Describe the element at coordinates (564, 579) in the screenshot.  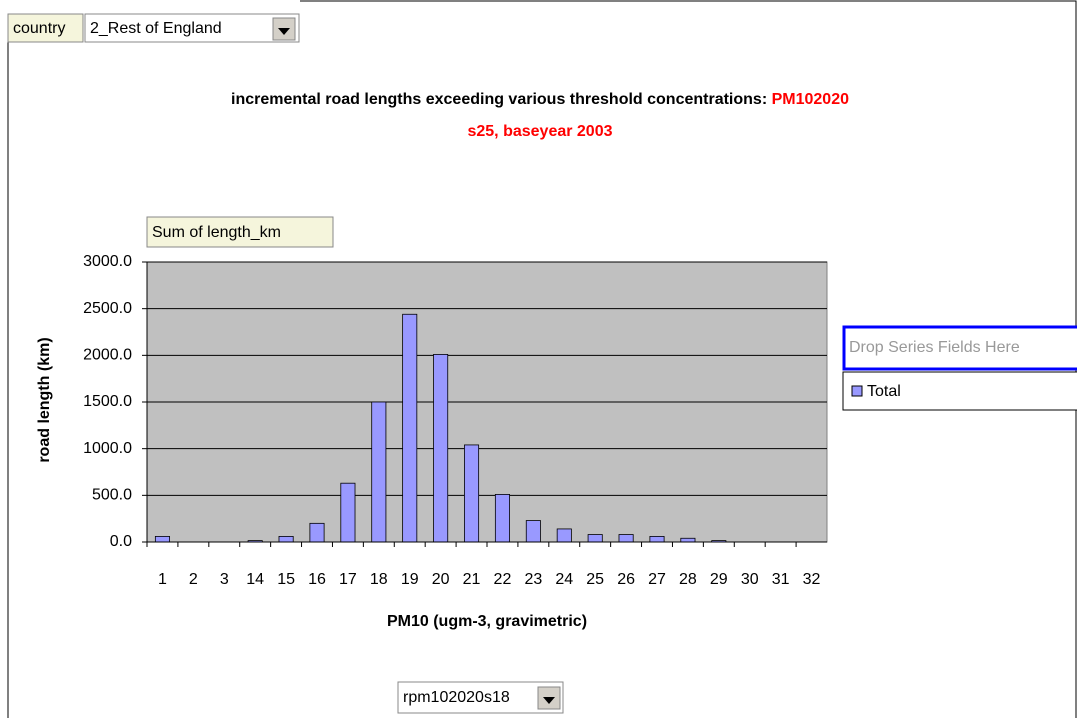
I see `x-tick-label: 24` at that location.